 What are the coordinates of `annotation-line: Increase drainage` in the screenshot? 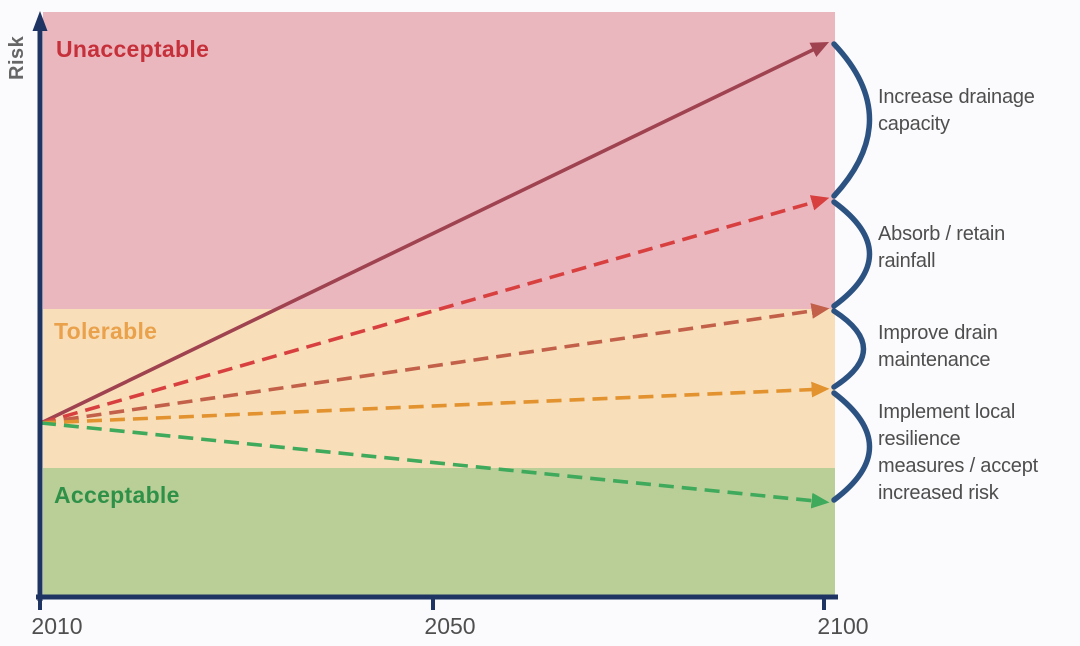 It's located at (956, 97).